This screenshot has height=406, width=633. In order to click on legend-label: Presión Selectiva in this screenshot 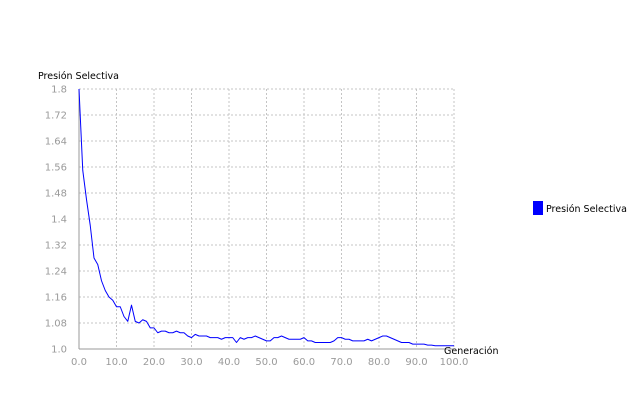, I will do `click(586, 209)`.